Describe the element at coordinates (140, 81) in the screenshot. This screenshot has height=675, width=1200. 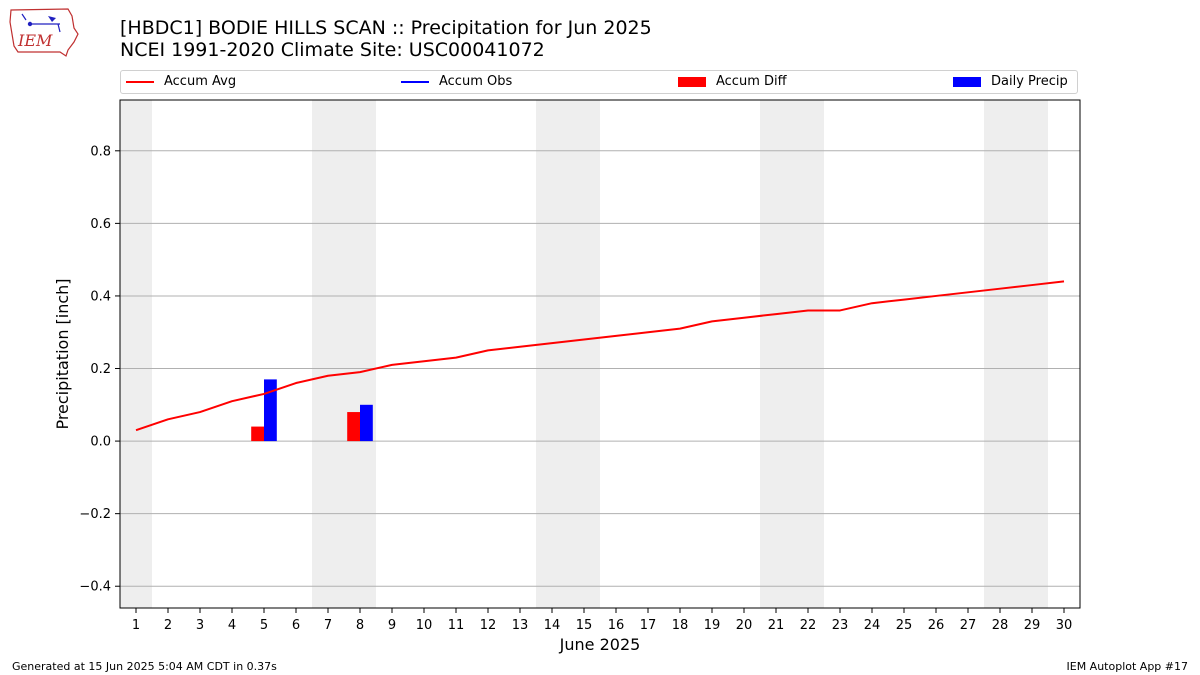
I see `legend-swatch-accum-avg` at that location.